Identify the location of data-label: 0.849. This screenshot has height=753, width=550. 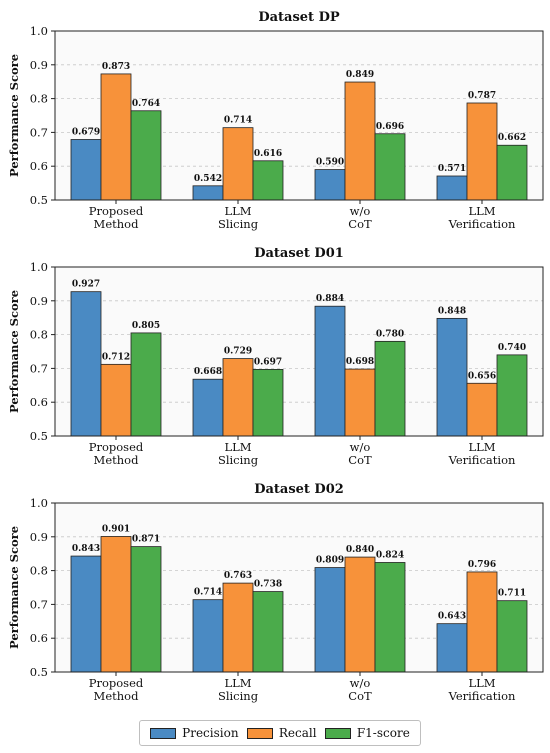
(360, 75).